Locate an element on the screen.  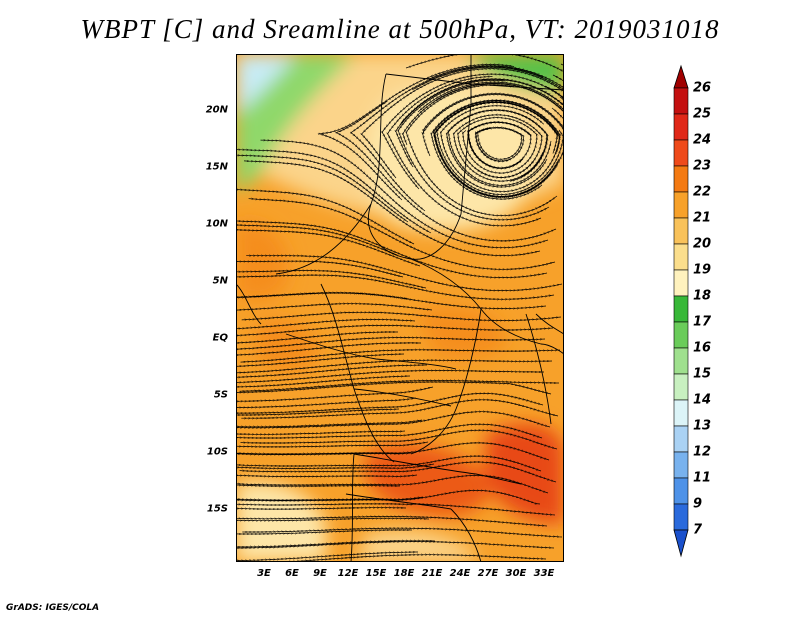
colorbar-label: 7 is located at coordinates (698, 530).